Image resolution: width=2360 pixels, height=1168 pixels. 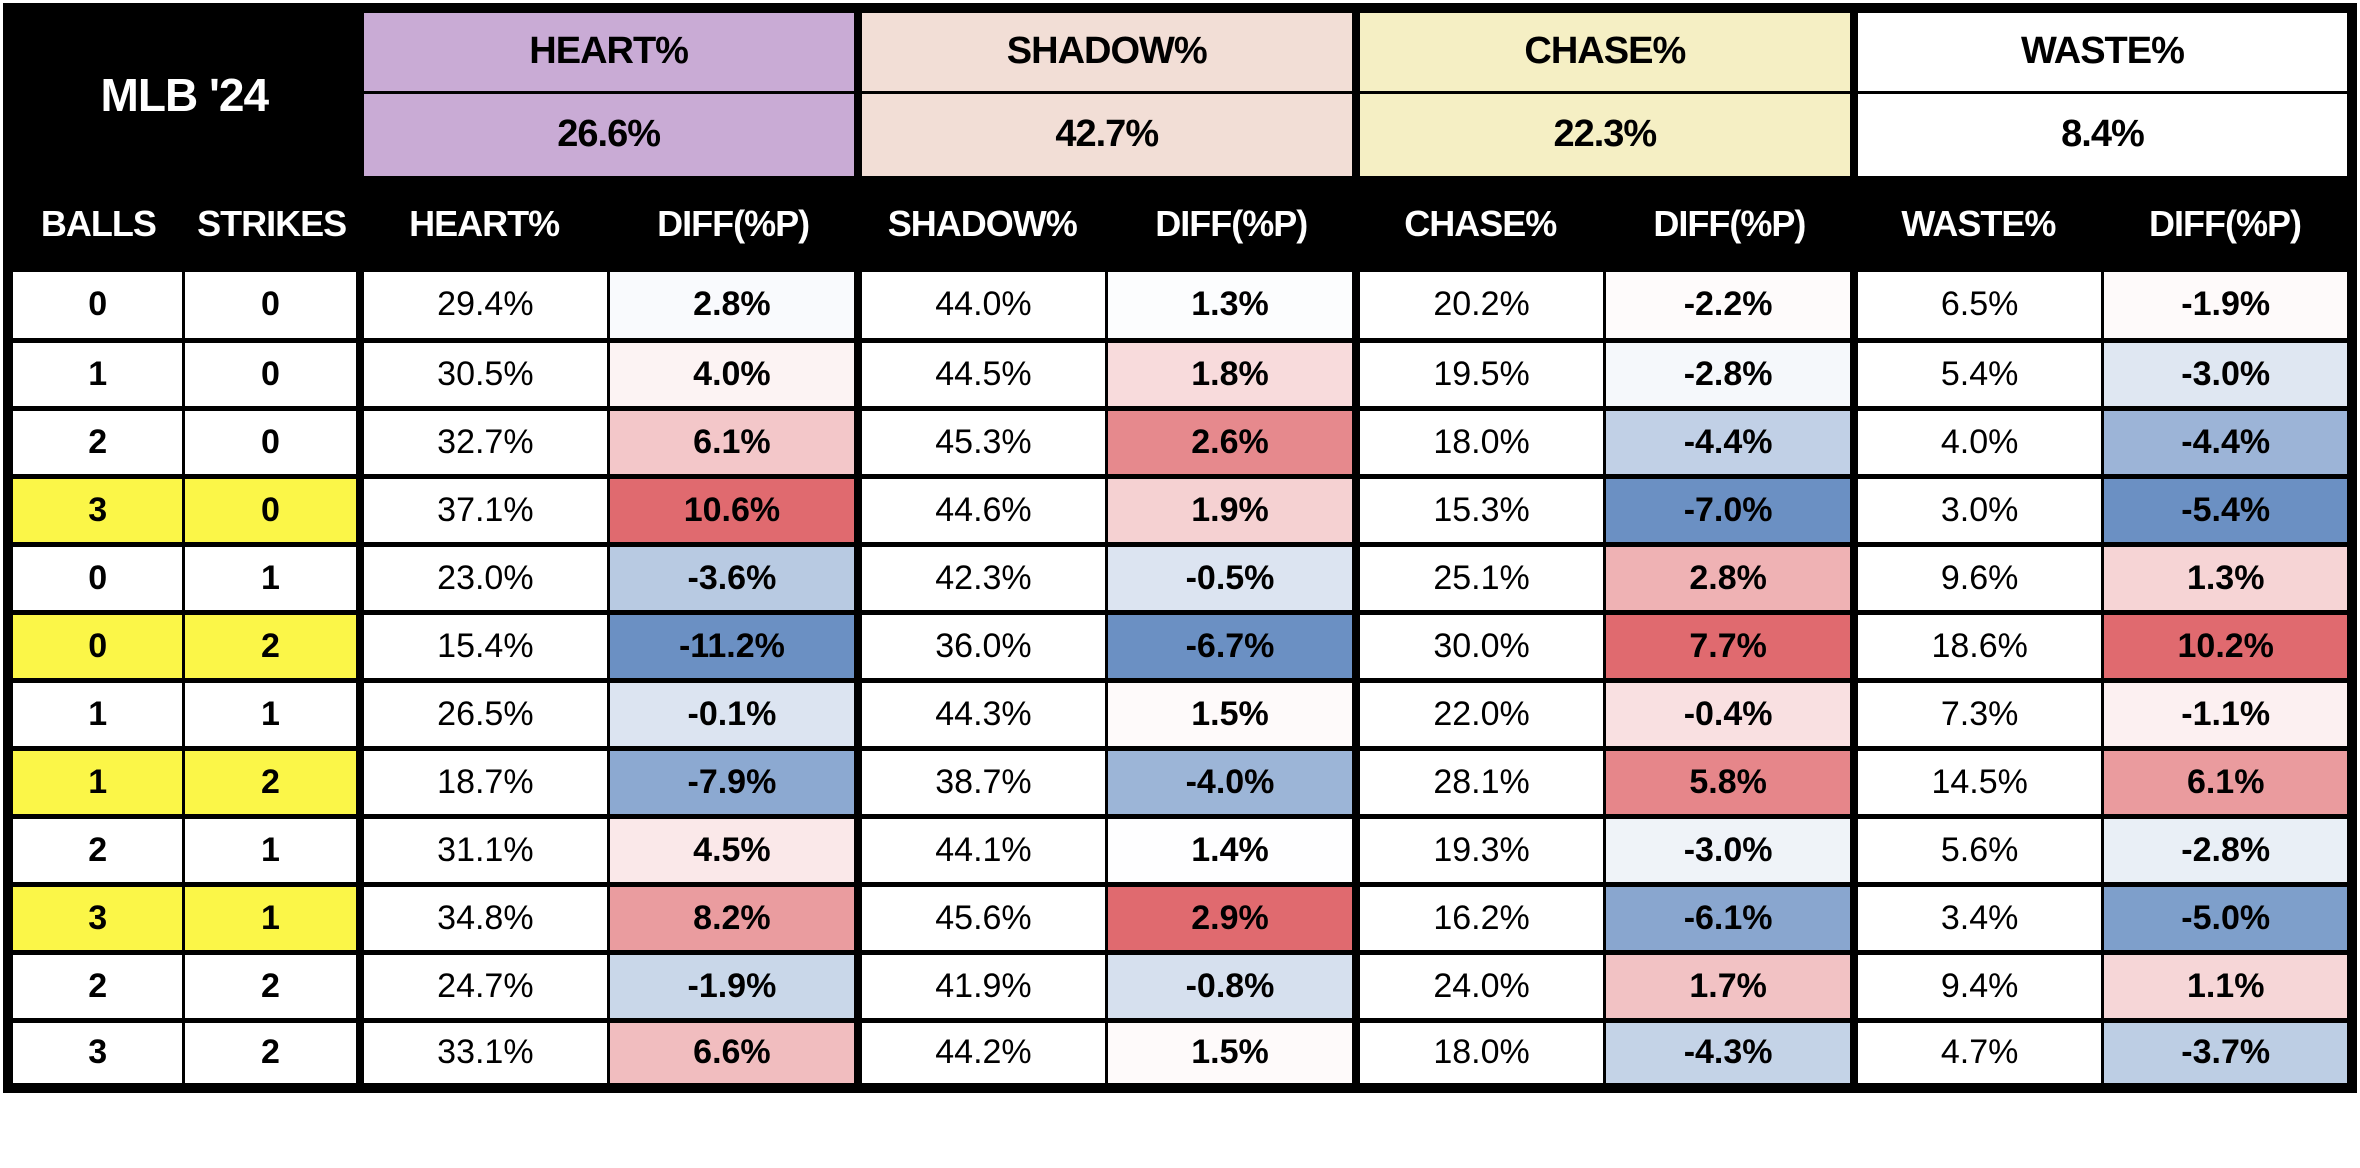 What do you see at coordinates (1976, 579) in the screenshot?
I see `stat-cell: 9.6%` at bounding box center [1976, 579].